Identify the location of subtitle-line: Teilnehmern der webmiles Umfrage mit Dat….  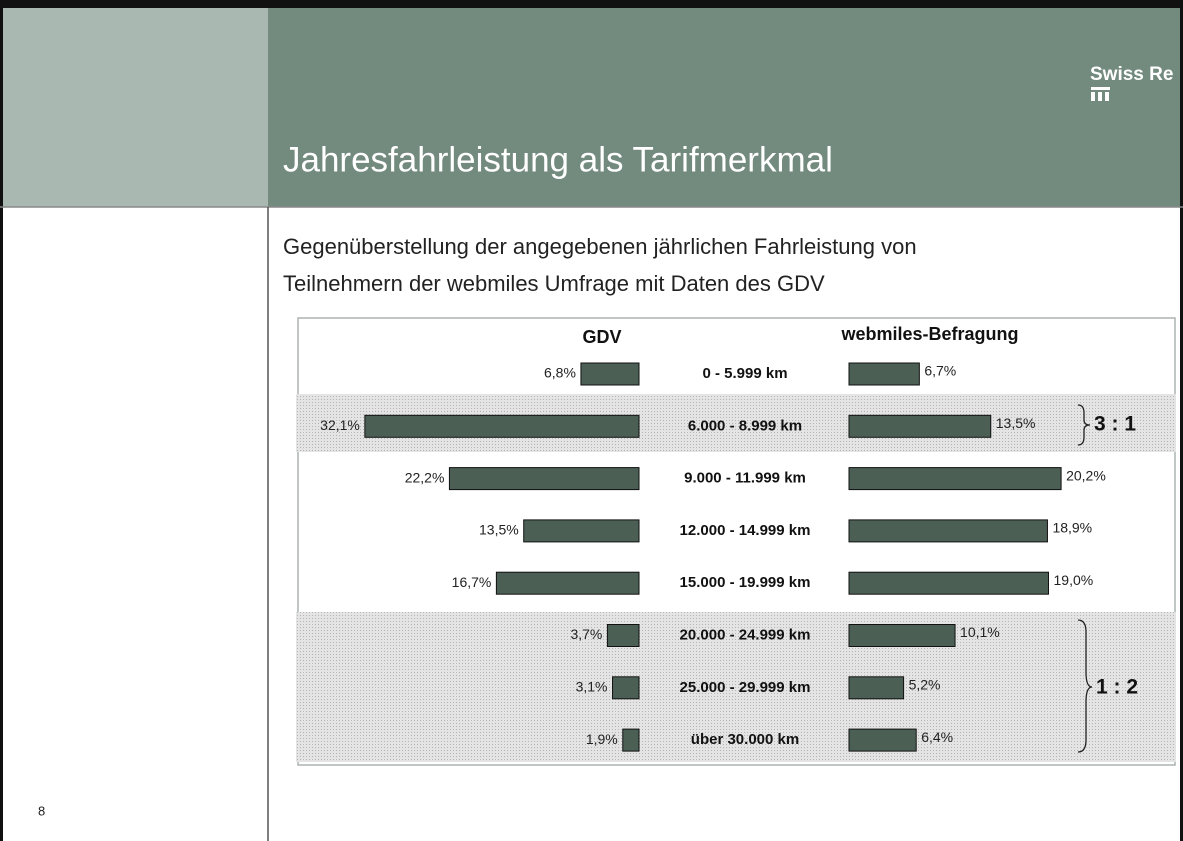
(554, 283).